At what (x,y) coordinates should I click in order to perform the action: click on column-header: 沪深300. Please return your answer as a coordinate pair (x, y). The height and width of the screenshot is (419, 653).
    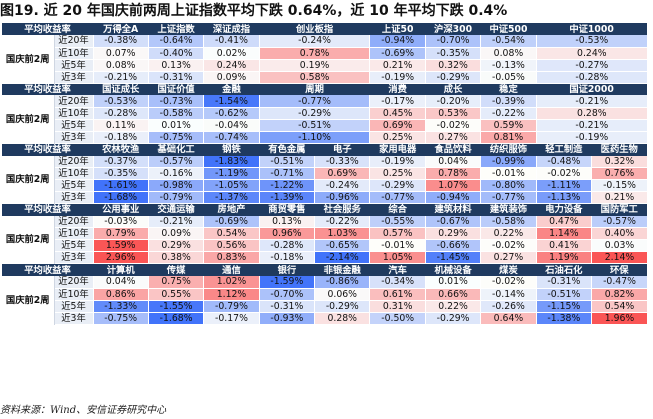
    Looking at the image, I should click on (453, 29).